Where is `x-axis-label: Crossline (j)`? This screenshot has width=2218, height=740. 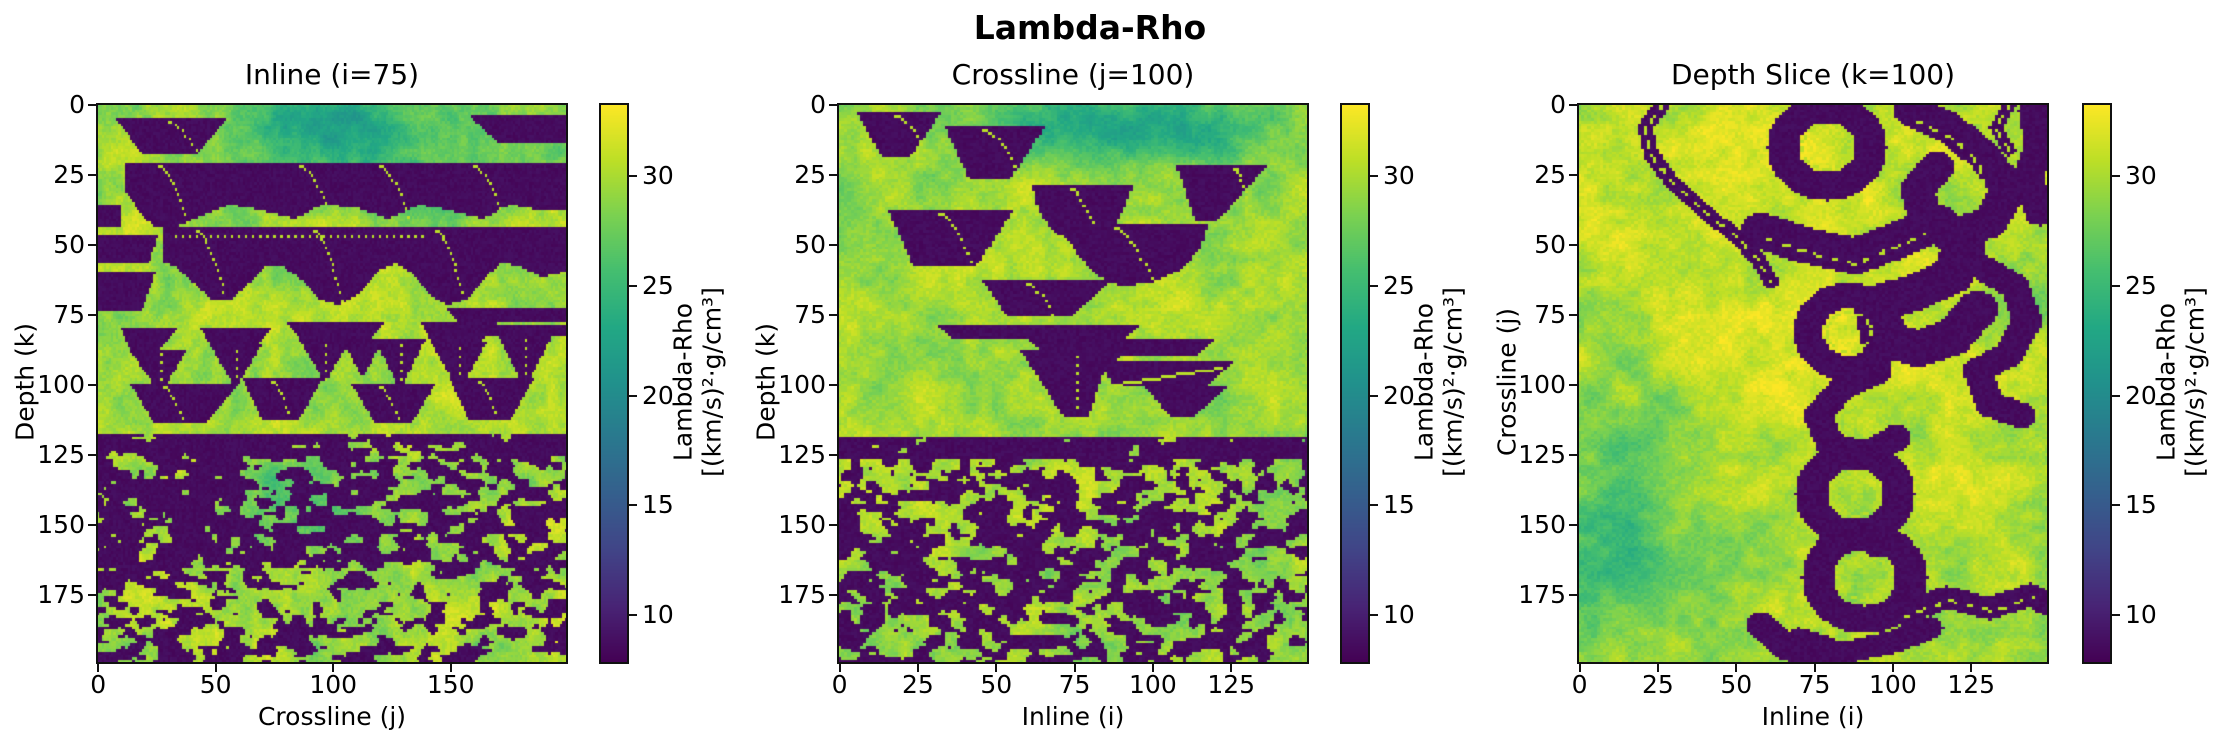
x-axis-label: Crossline (j) is located at coordinates (332, 716).